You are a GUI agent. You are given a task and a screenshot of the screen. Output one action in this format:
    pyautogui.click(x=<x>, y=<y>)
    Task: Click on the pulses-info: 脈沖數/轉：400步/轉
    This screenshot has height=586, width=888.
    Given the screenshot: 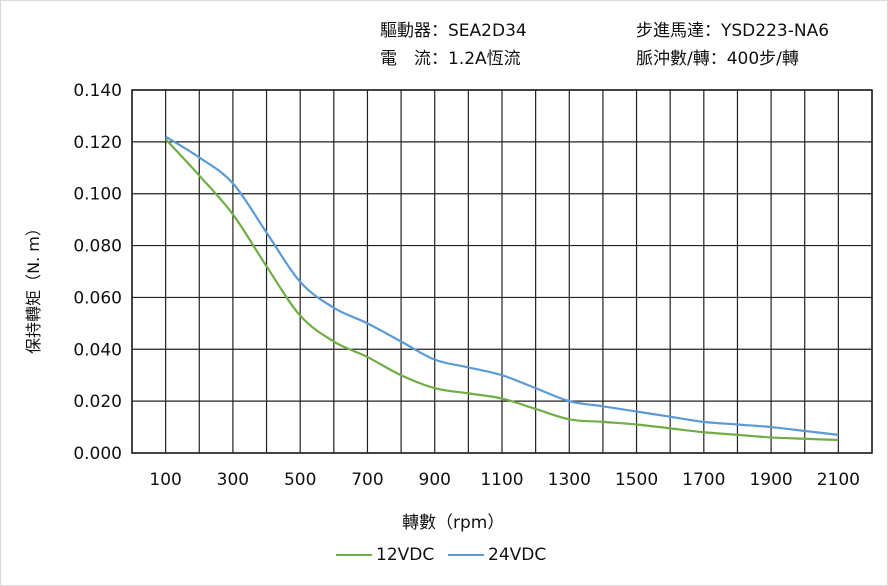 What is the action you would take?
    pyautogui.click(x=717, y=59)
    